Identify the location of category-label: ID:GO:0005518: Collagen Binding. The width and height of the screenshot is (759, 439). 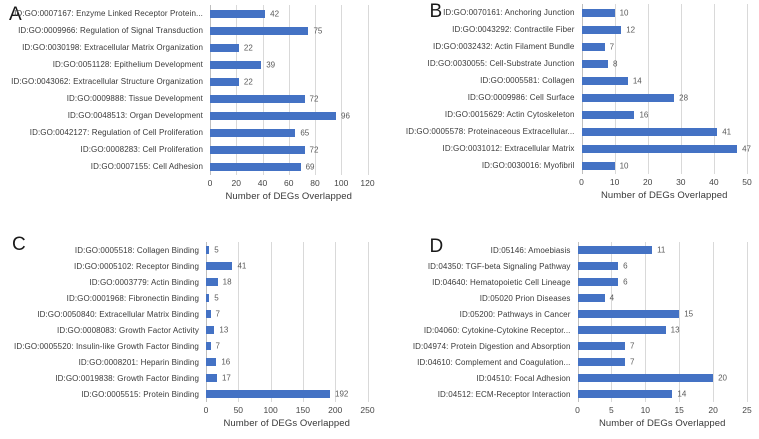
(136, 250).